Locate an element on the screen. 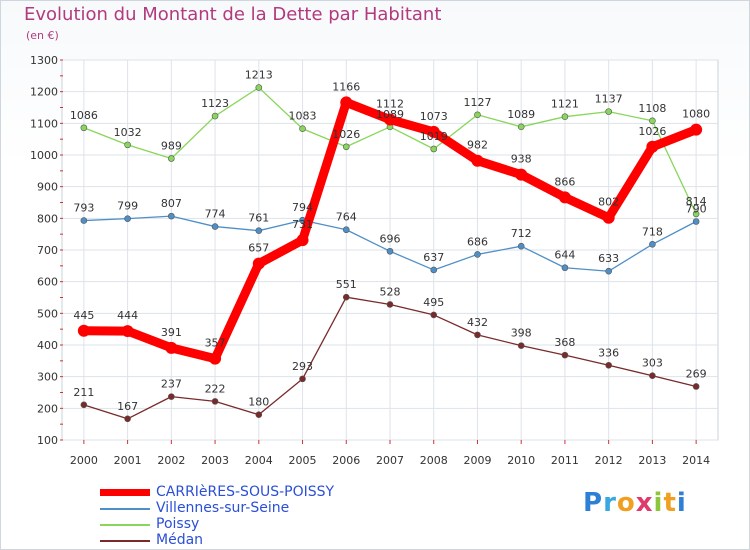 This screenshot has height=550, width=750. y-tick-label: 100 is located at coordinates (47, 440).